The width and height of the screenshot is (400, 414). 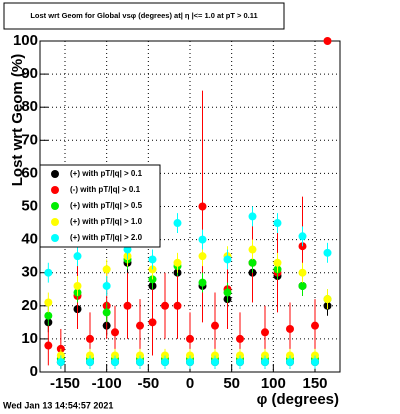 What do you see at coordinates (298, 399) in the screenshot?
I see `x-axis-label: φ (degrees)` at bounding box center [298, 399].